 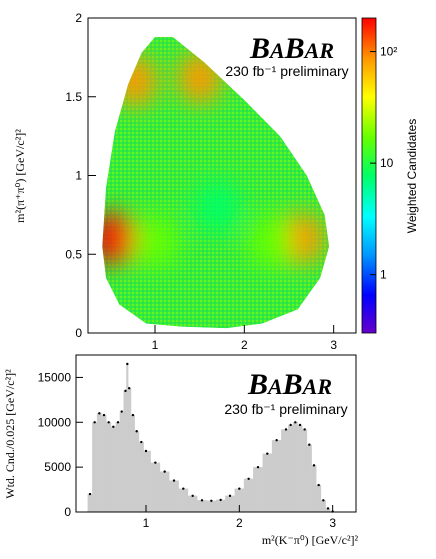 What do you see at coordinates (239, 523) in the screenshot?
I see `bottom-x-tick-label: 2` at bounding box center [239, 523].